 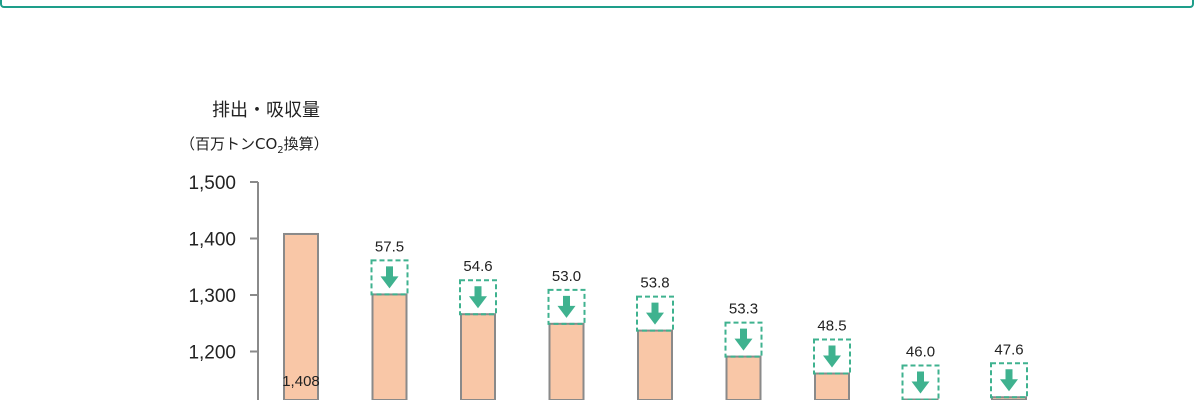 I want to click on reduction-value-label: 46.0, so click(x=920, y=352).